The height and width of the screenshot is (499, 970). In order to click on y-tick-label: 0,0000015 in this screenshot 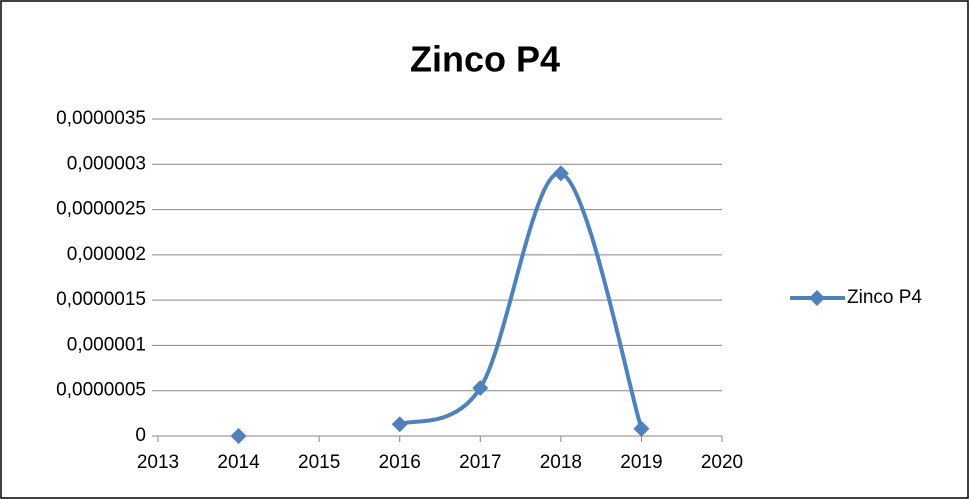, I will do `click(101, 299)`.